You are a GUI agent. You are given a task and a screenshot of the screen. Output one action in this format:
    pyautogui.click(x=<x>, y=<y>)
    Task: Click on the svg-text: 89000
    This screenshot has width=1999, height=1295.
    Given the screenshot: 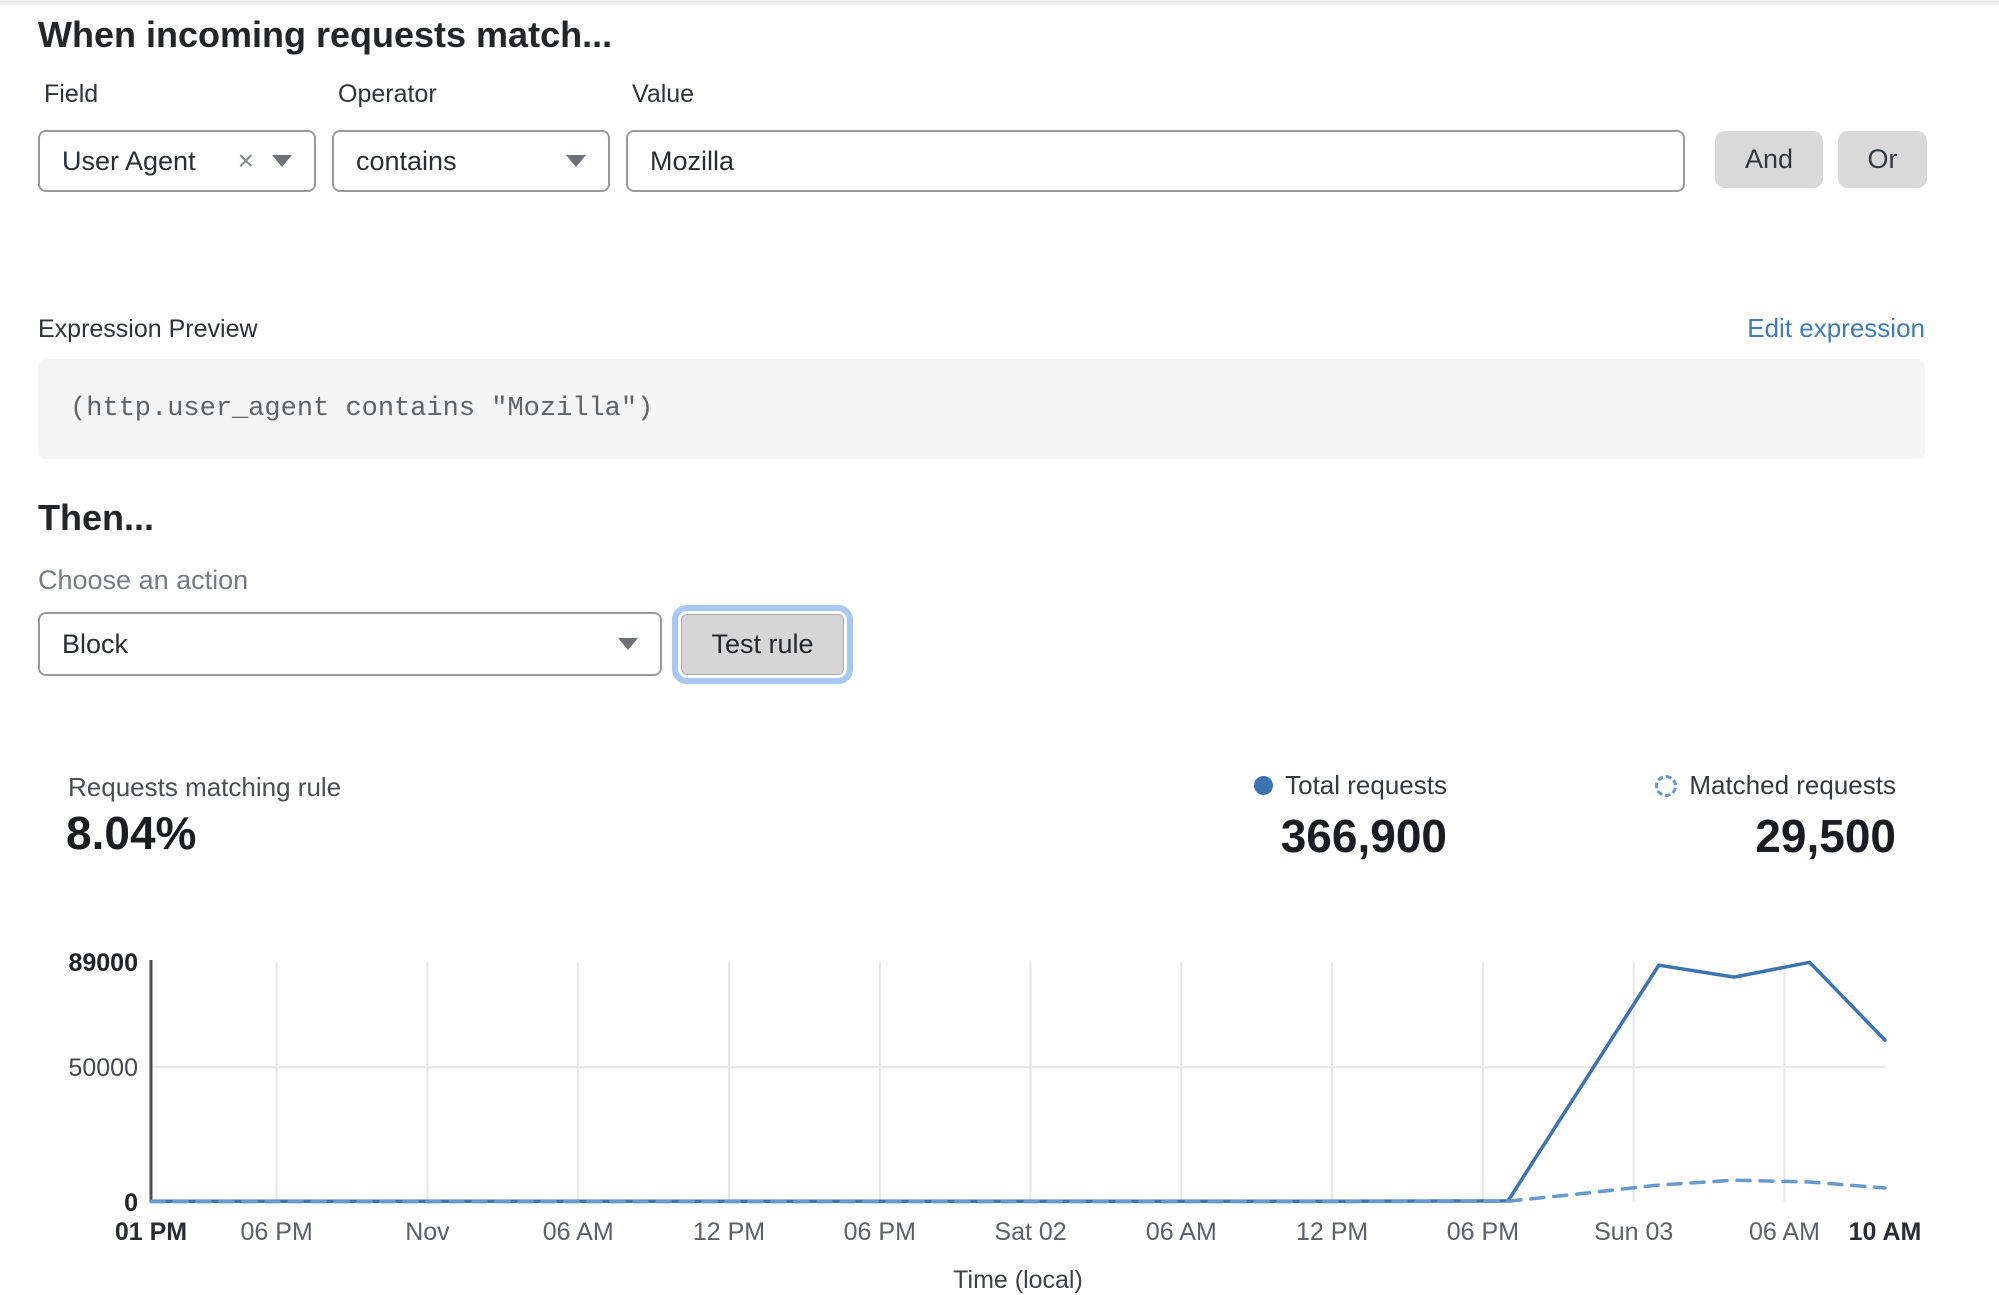 What is the action you would take?
    pyautogui.click(x=103, y=963)
    